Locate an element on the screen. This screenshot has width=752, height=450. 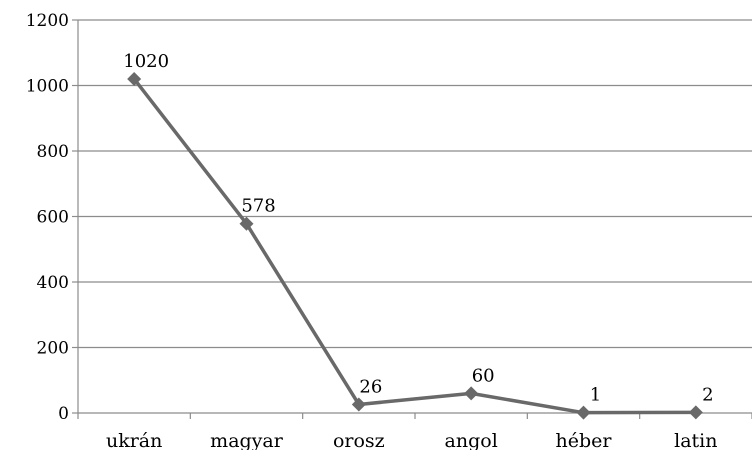
y-axis-tick-labels: 0 200 400 600 800 1000 1200 is located at coordinates (47, 217).